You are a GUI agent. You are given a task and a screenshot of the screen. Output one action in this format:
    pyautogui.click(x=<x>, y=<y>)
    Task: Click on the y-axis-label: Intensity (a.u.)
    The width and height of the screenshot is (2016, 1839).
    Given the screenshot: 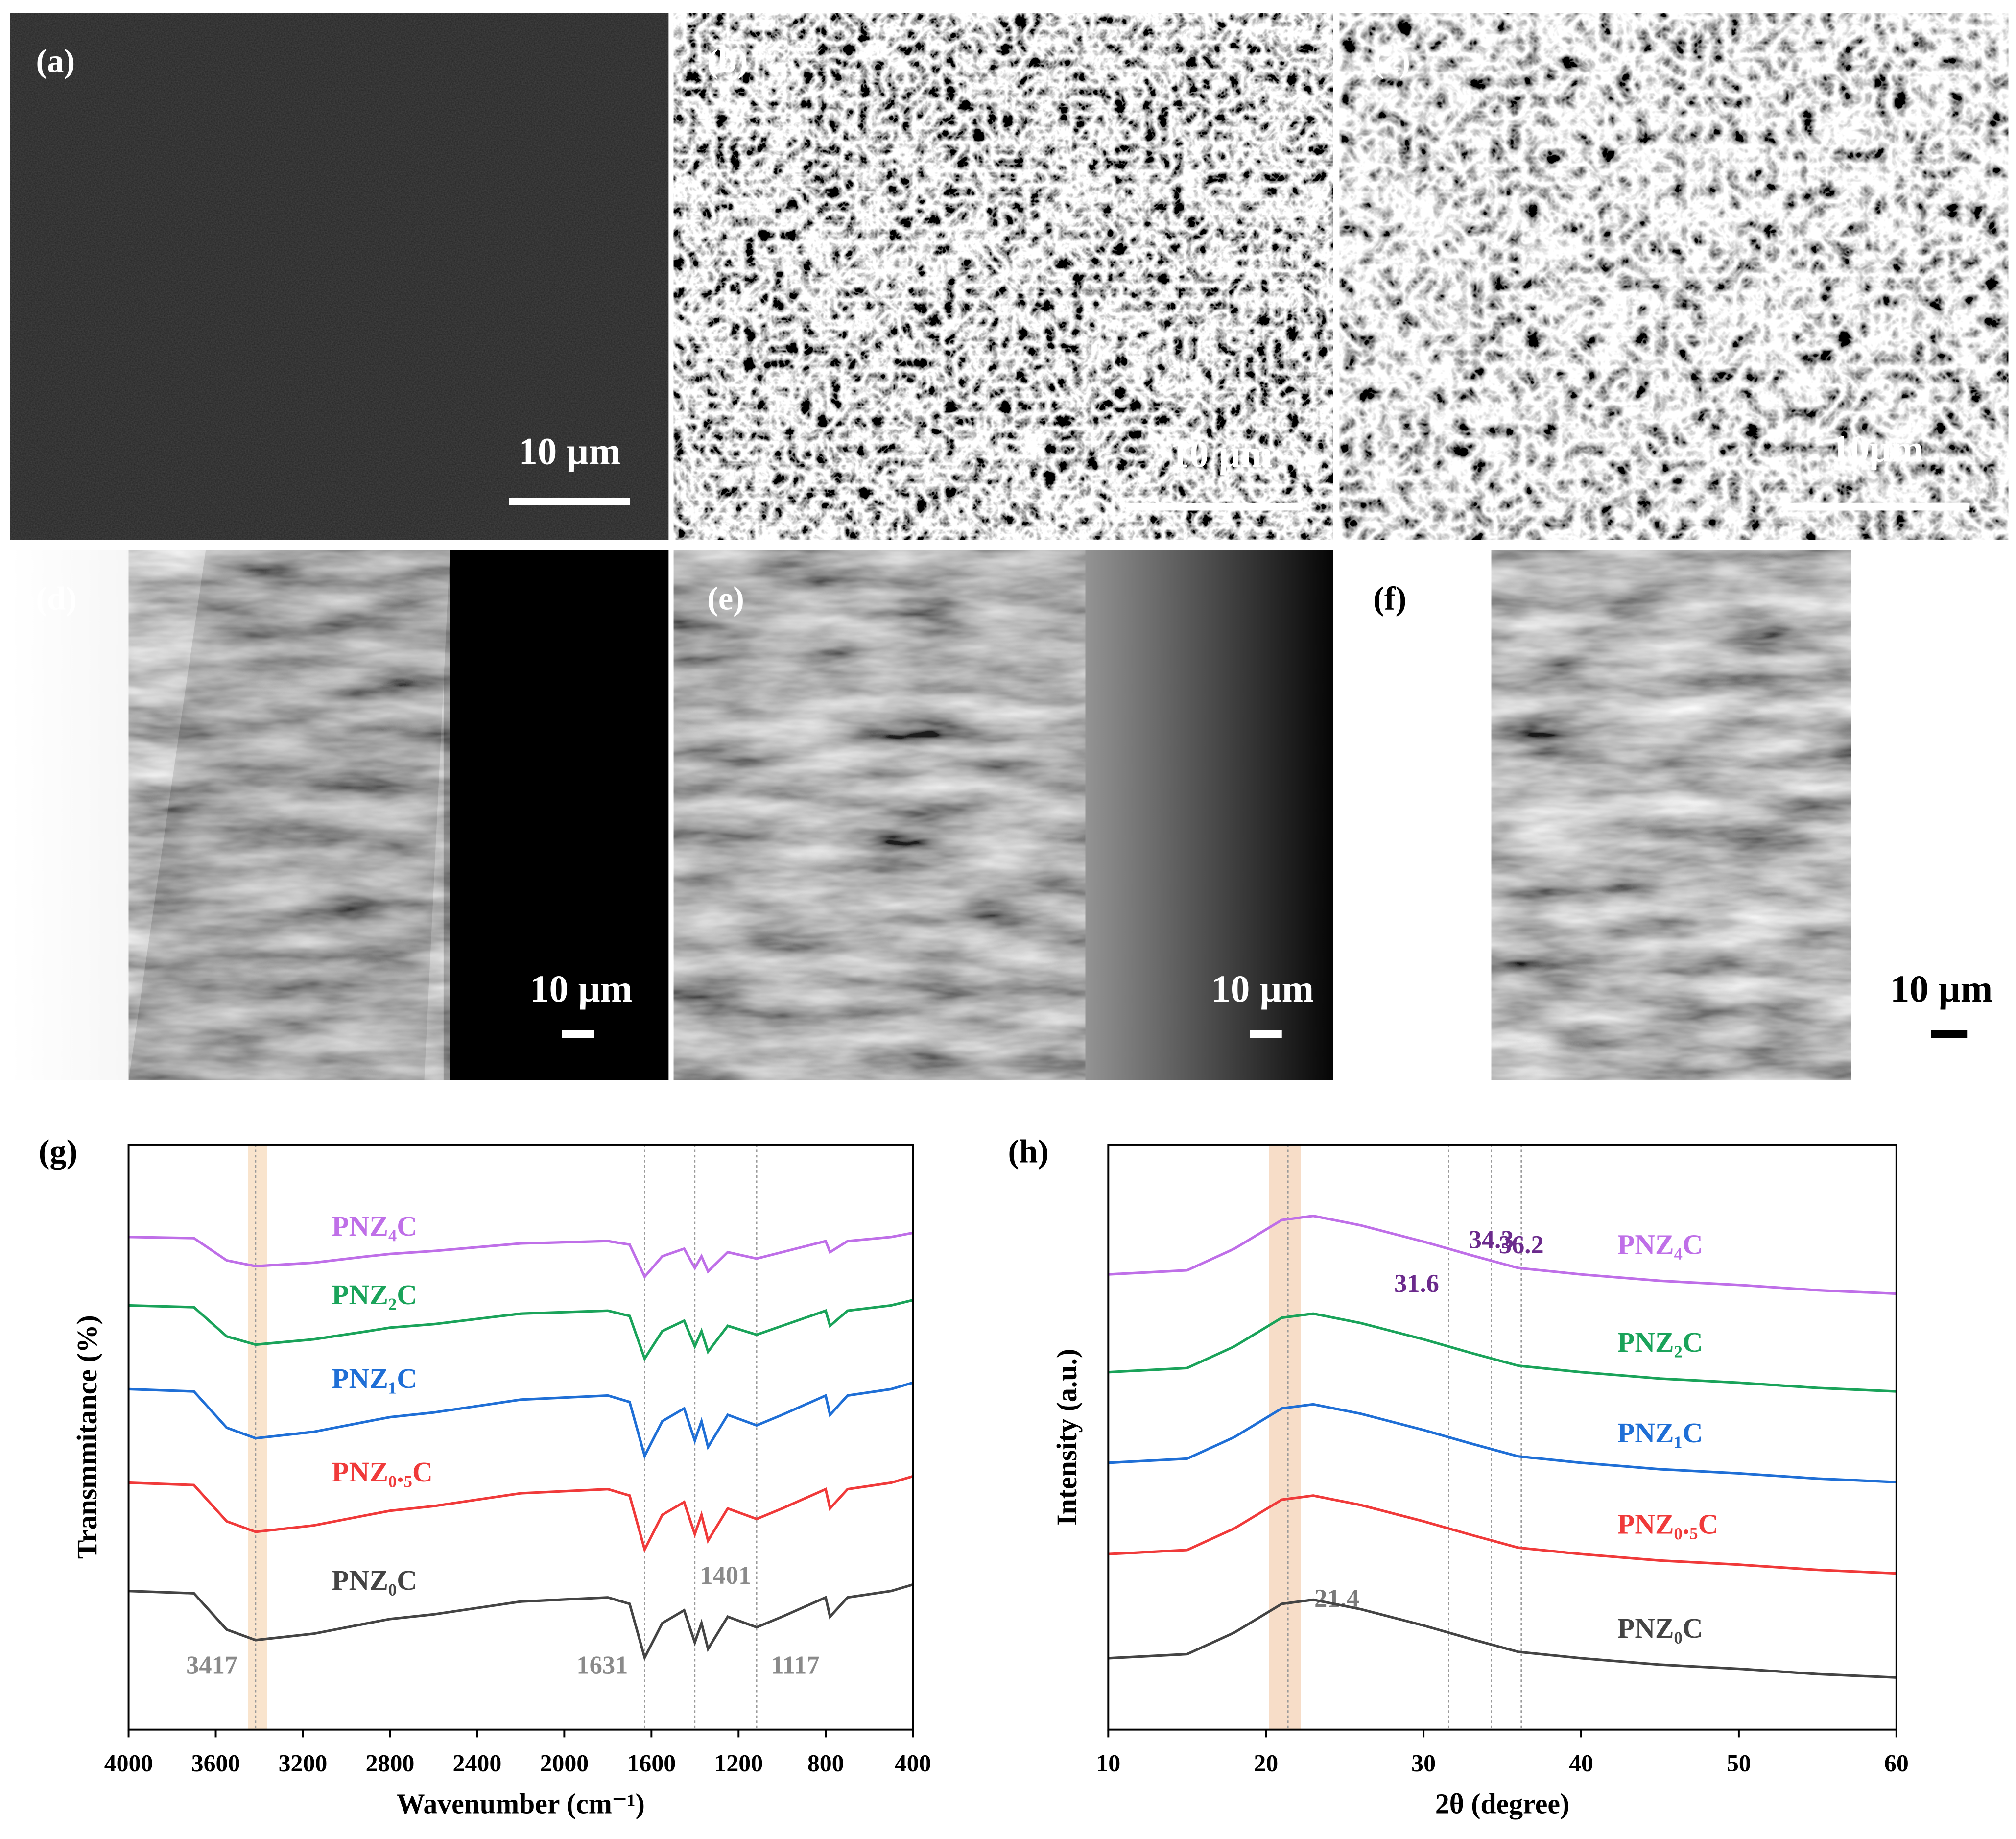 What is the action you would take?
    pyautogui.click(x=1067, y=1437)
    